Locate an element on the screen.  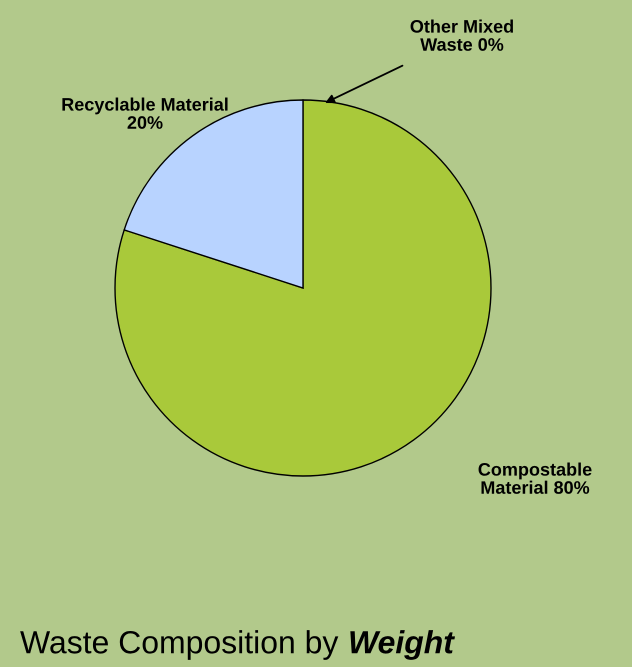
category-label: Other Mixed Waste 0% is located at coordinates (461, 35).